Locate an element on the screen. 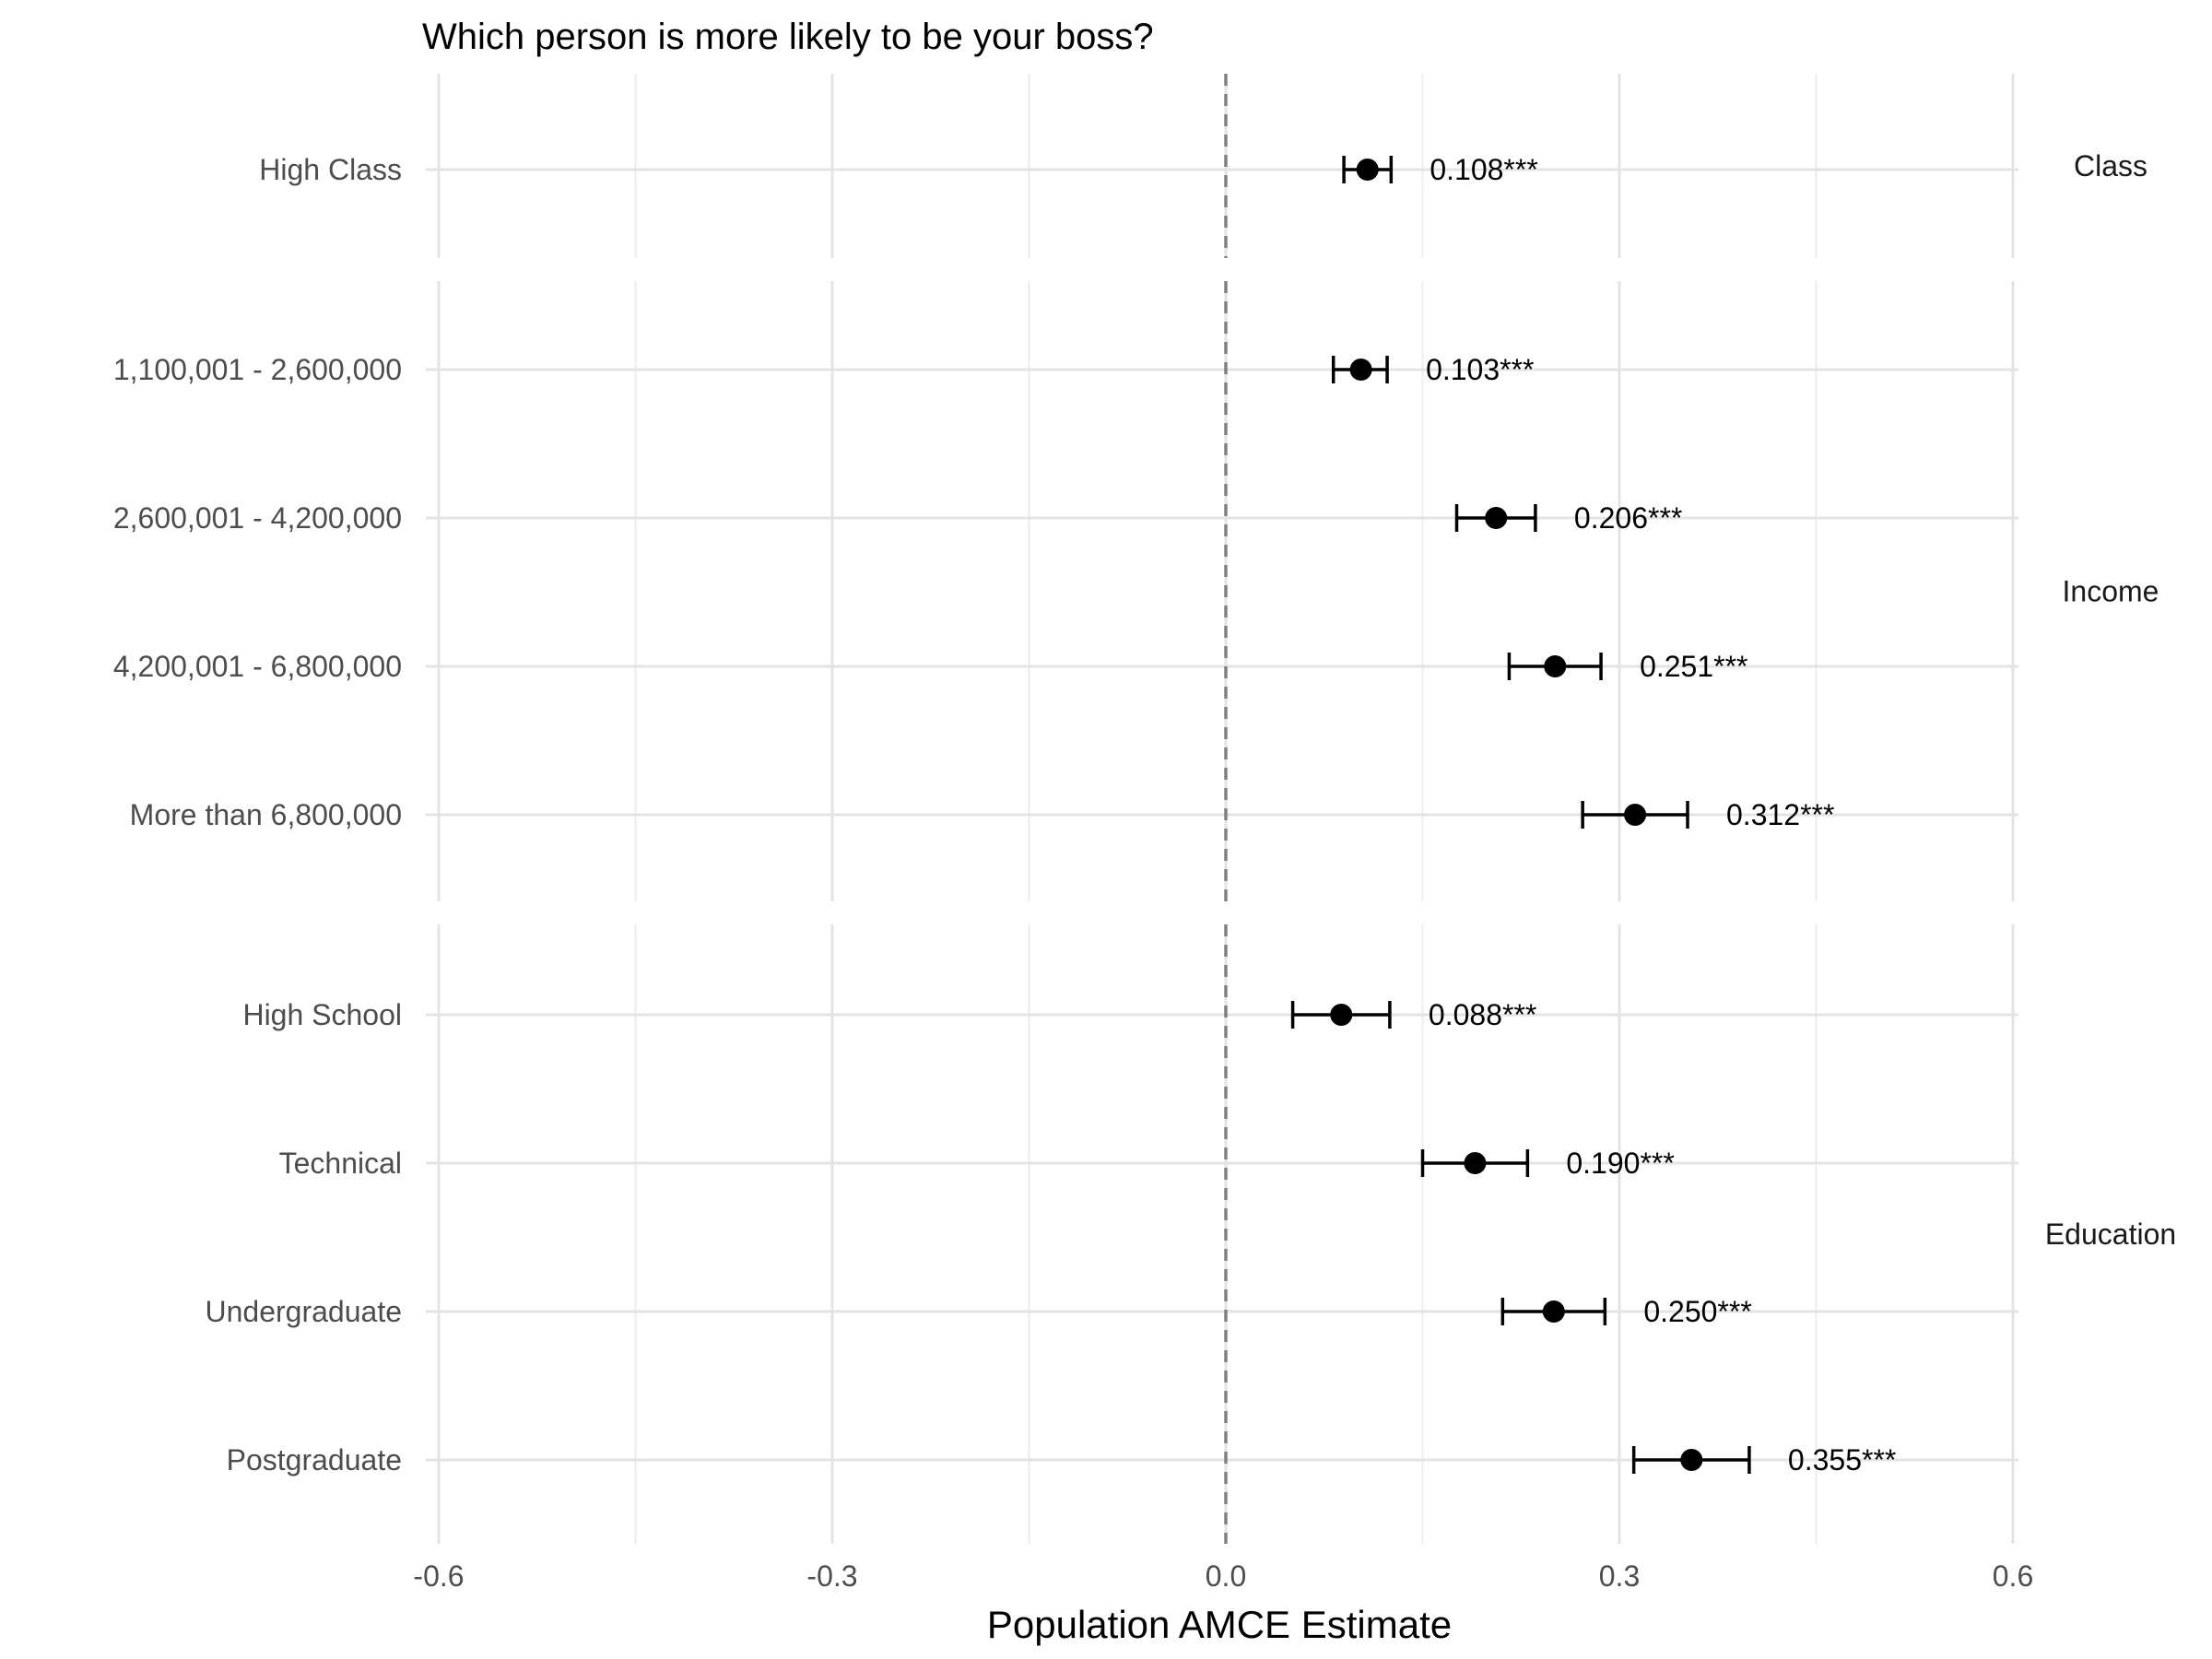 Image resolution: width=2212 pixels, height=1659 pixels. y-tick-label: Postgraduate is located at coordinates (314, 1460).